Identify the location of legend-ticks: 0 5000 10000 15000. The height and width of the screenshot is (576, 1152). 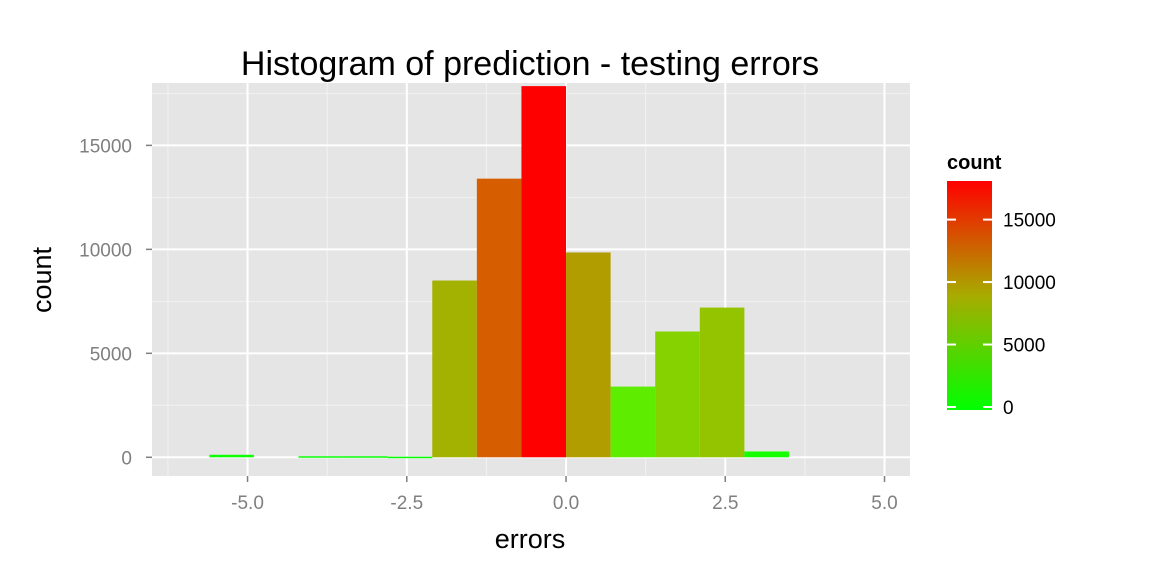
(1001, 315).